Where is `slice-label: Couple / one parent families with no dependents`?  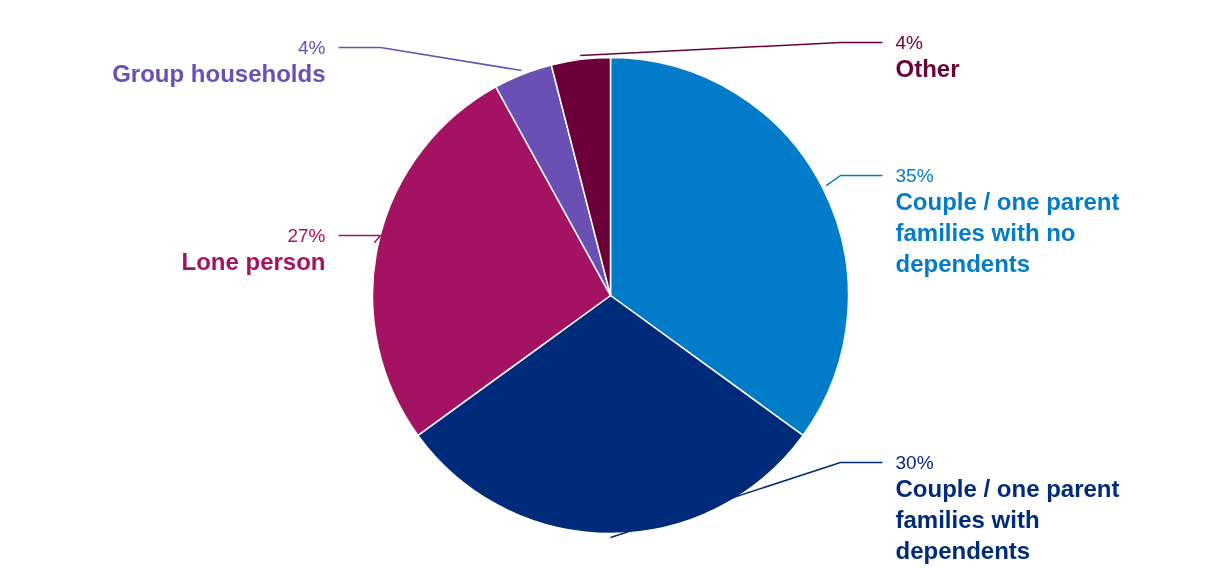
slice-label: Couple / one parent families with no dependents is located at coordinates (1007, 232).